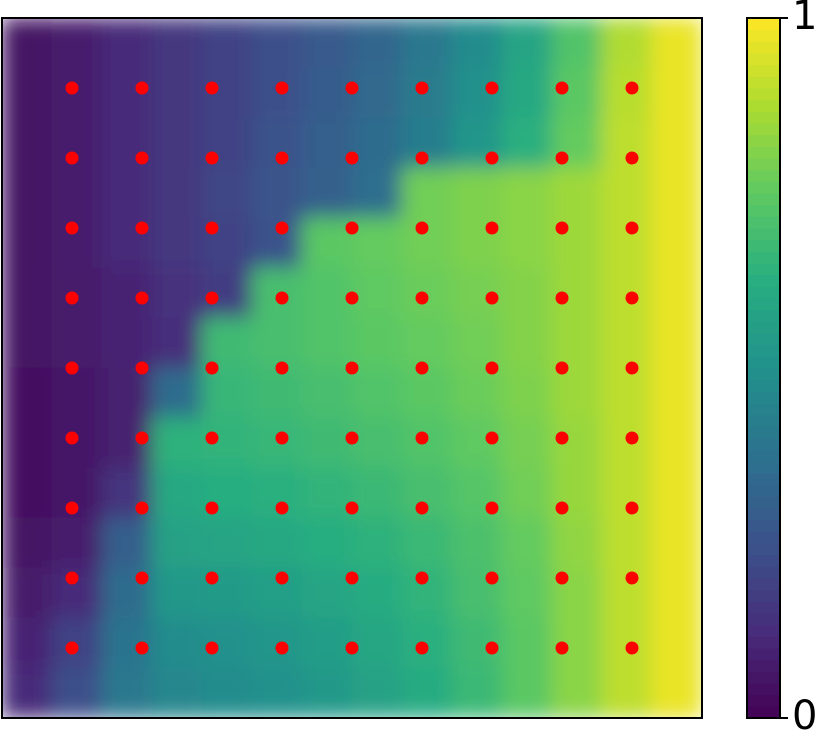 Image resolution: width=830 pixels, height=739 pixels. What do you see at coordinates (804, 716) in the screenshot?
I see `colorbar-tick-label: 0` at bounding box center [804, 716].